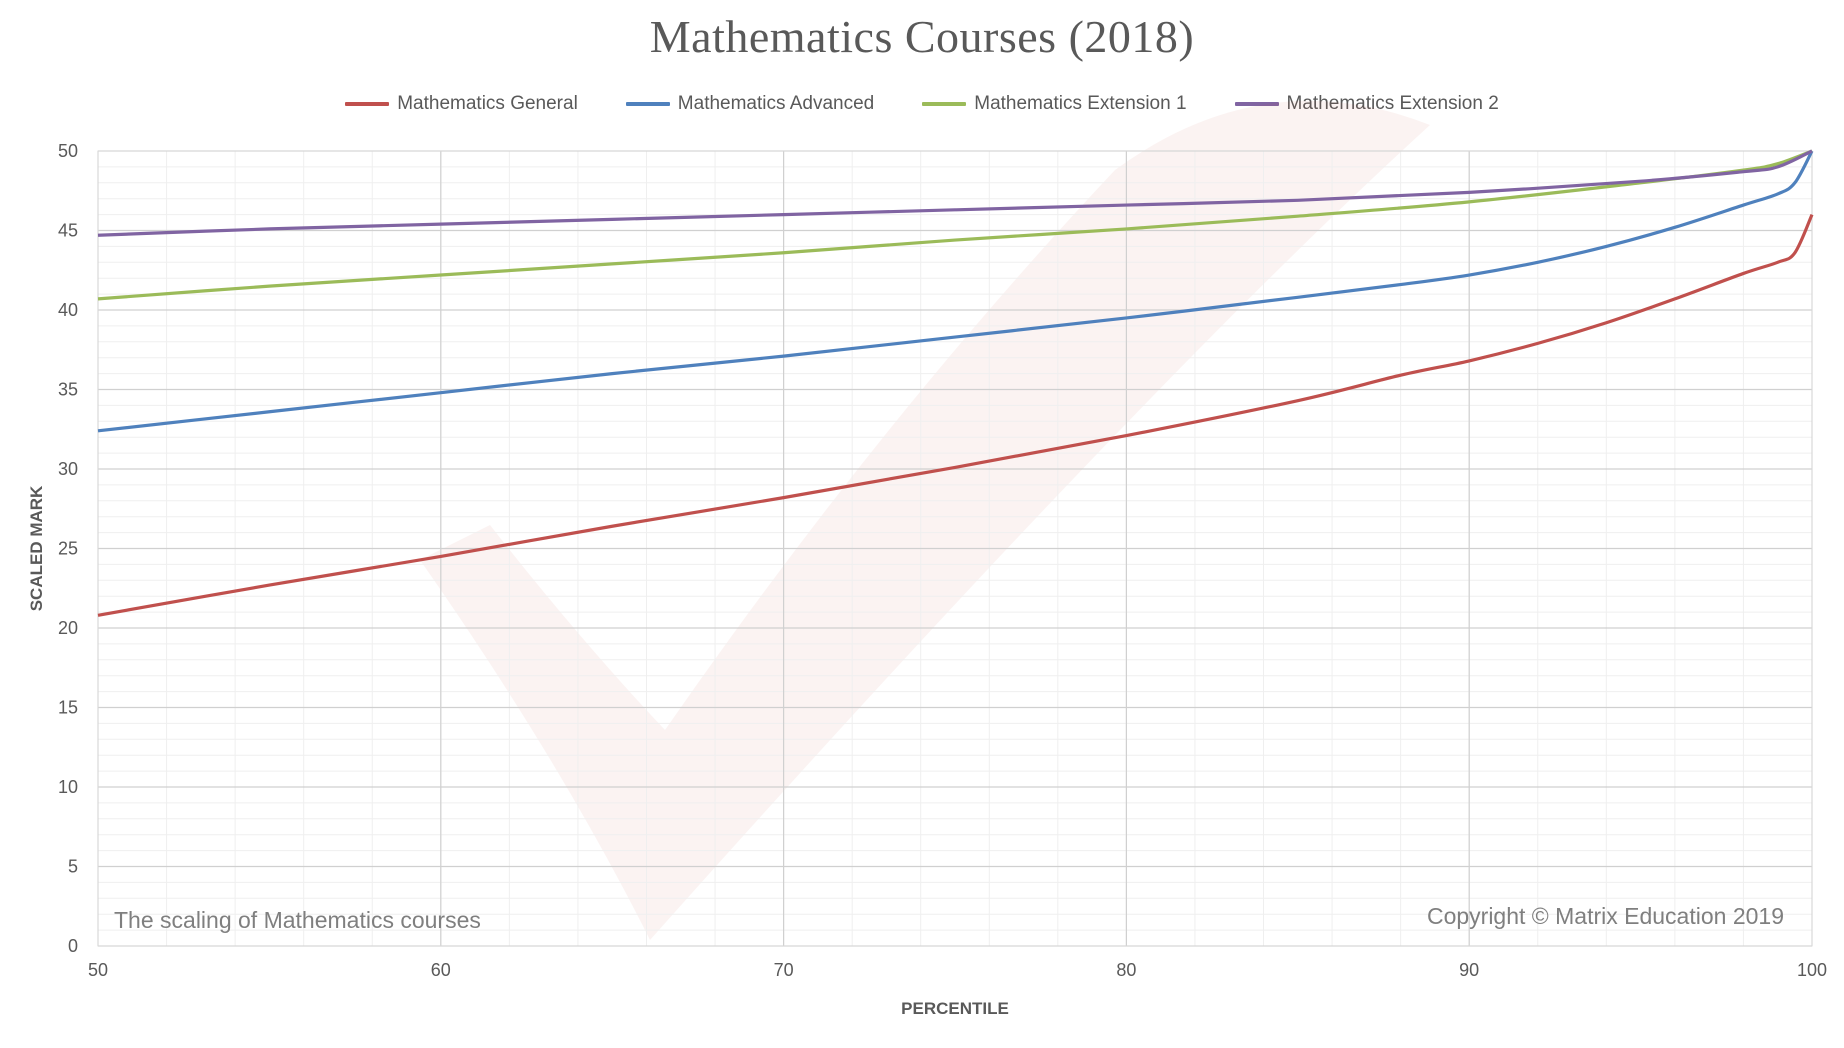  I want to click on y-tick-label: 25, so click(68, 549).